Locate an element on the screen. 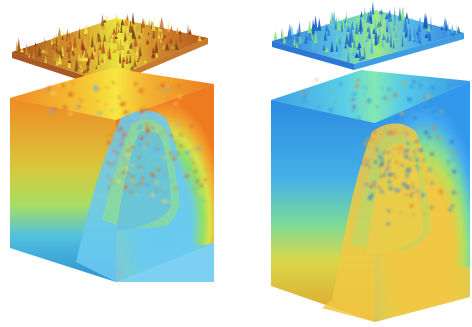  left-surface-spikes is located at coordinates (108, 44).